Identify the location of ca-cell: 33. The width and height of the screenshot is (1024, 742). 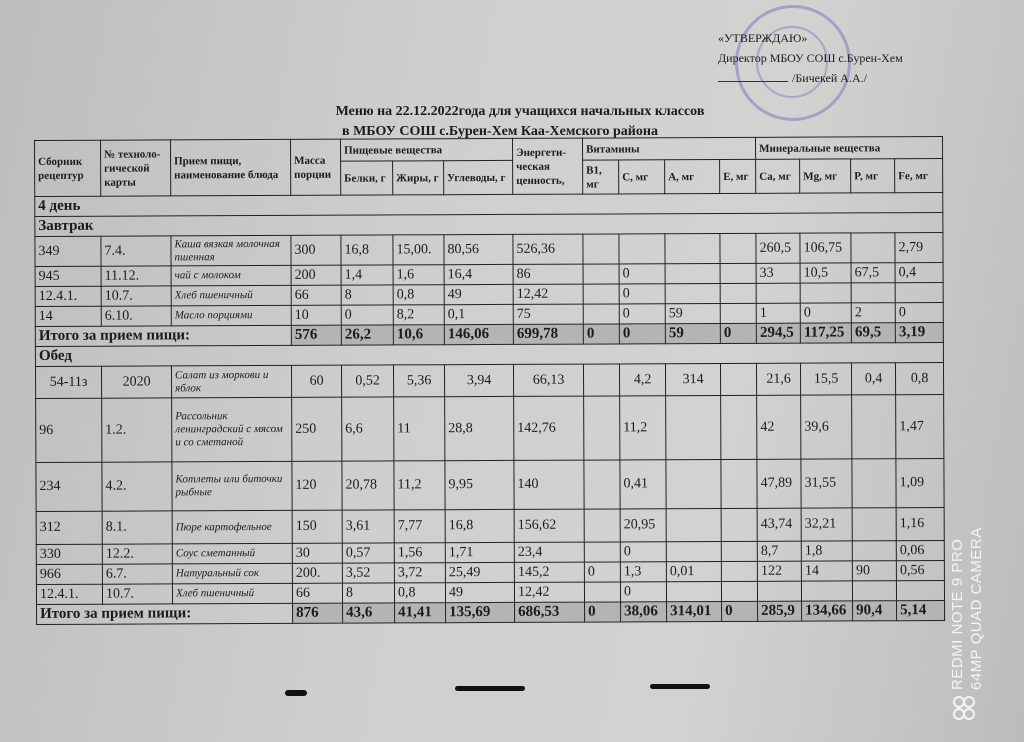
(778, 273).